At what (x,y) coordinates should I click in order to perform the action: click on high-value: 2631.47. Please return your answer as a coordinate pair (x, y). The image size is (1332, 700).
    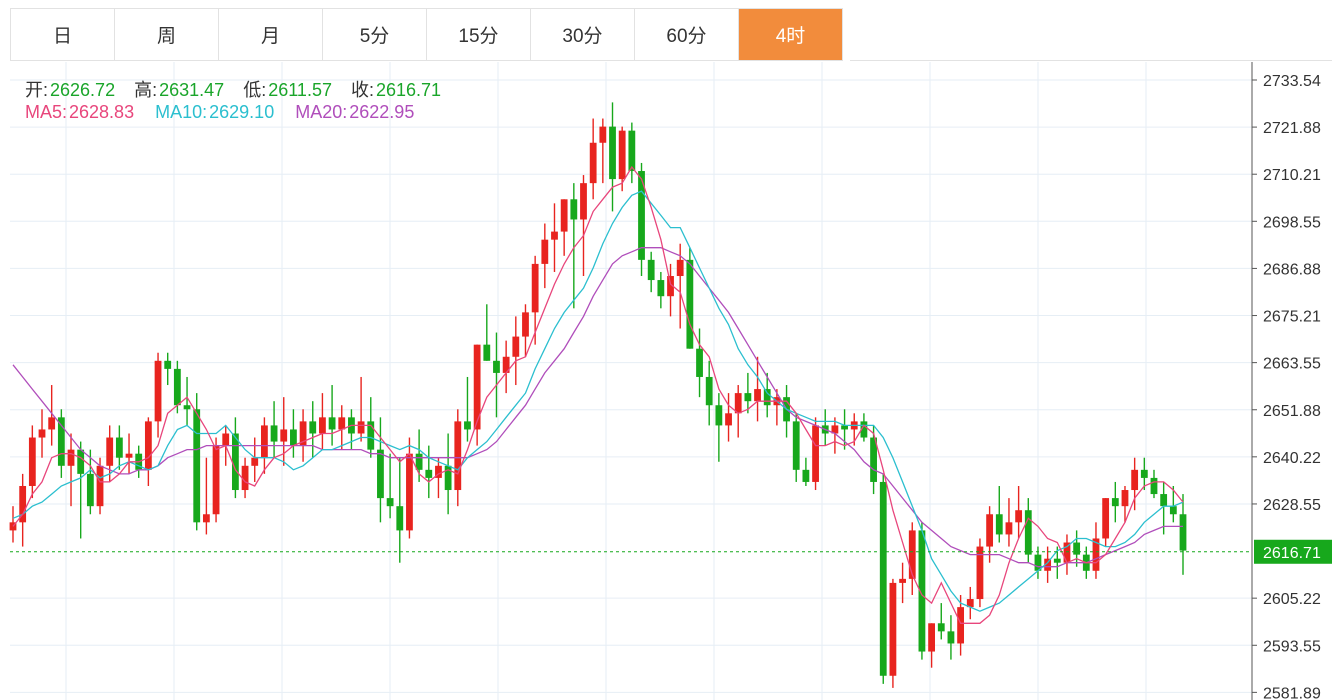
    Looking at the image, I should click on (192, 90).